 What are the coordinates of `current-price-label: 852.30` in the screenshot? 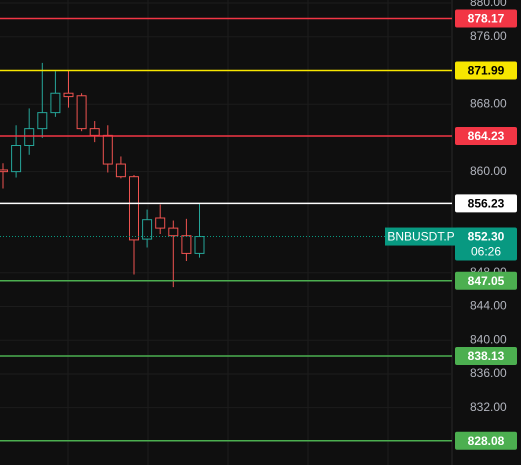 It's located at (486, 237).